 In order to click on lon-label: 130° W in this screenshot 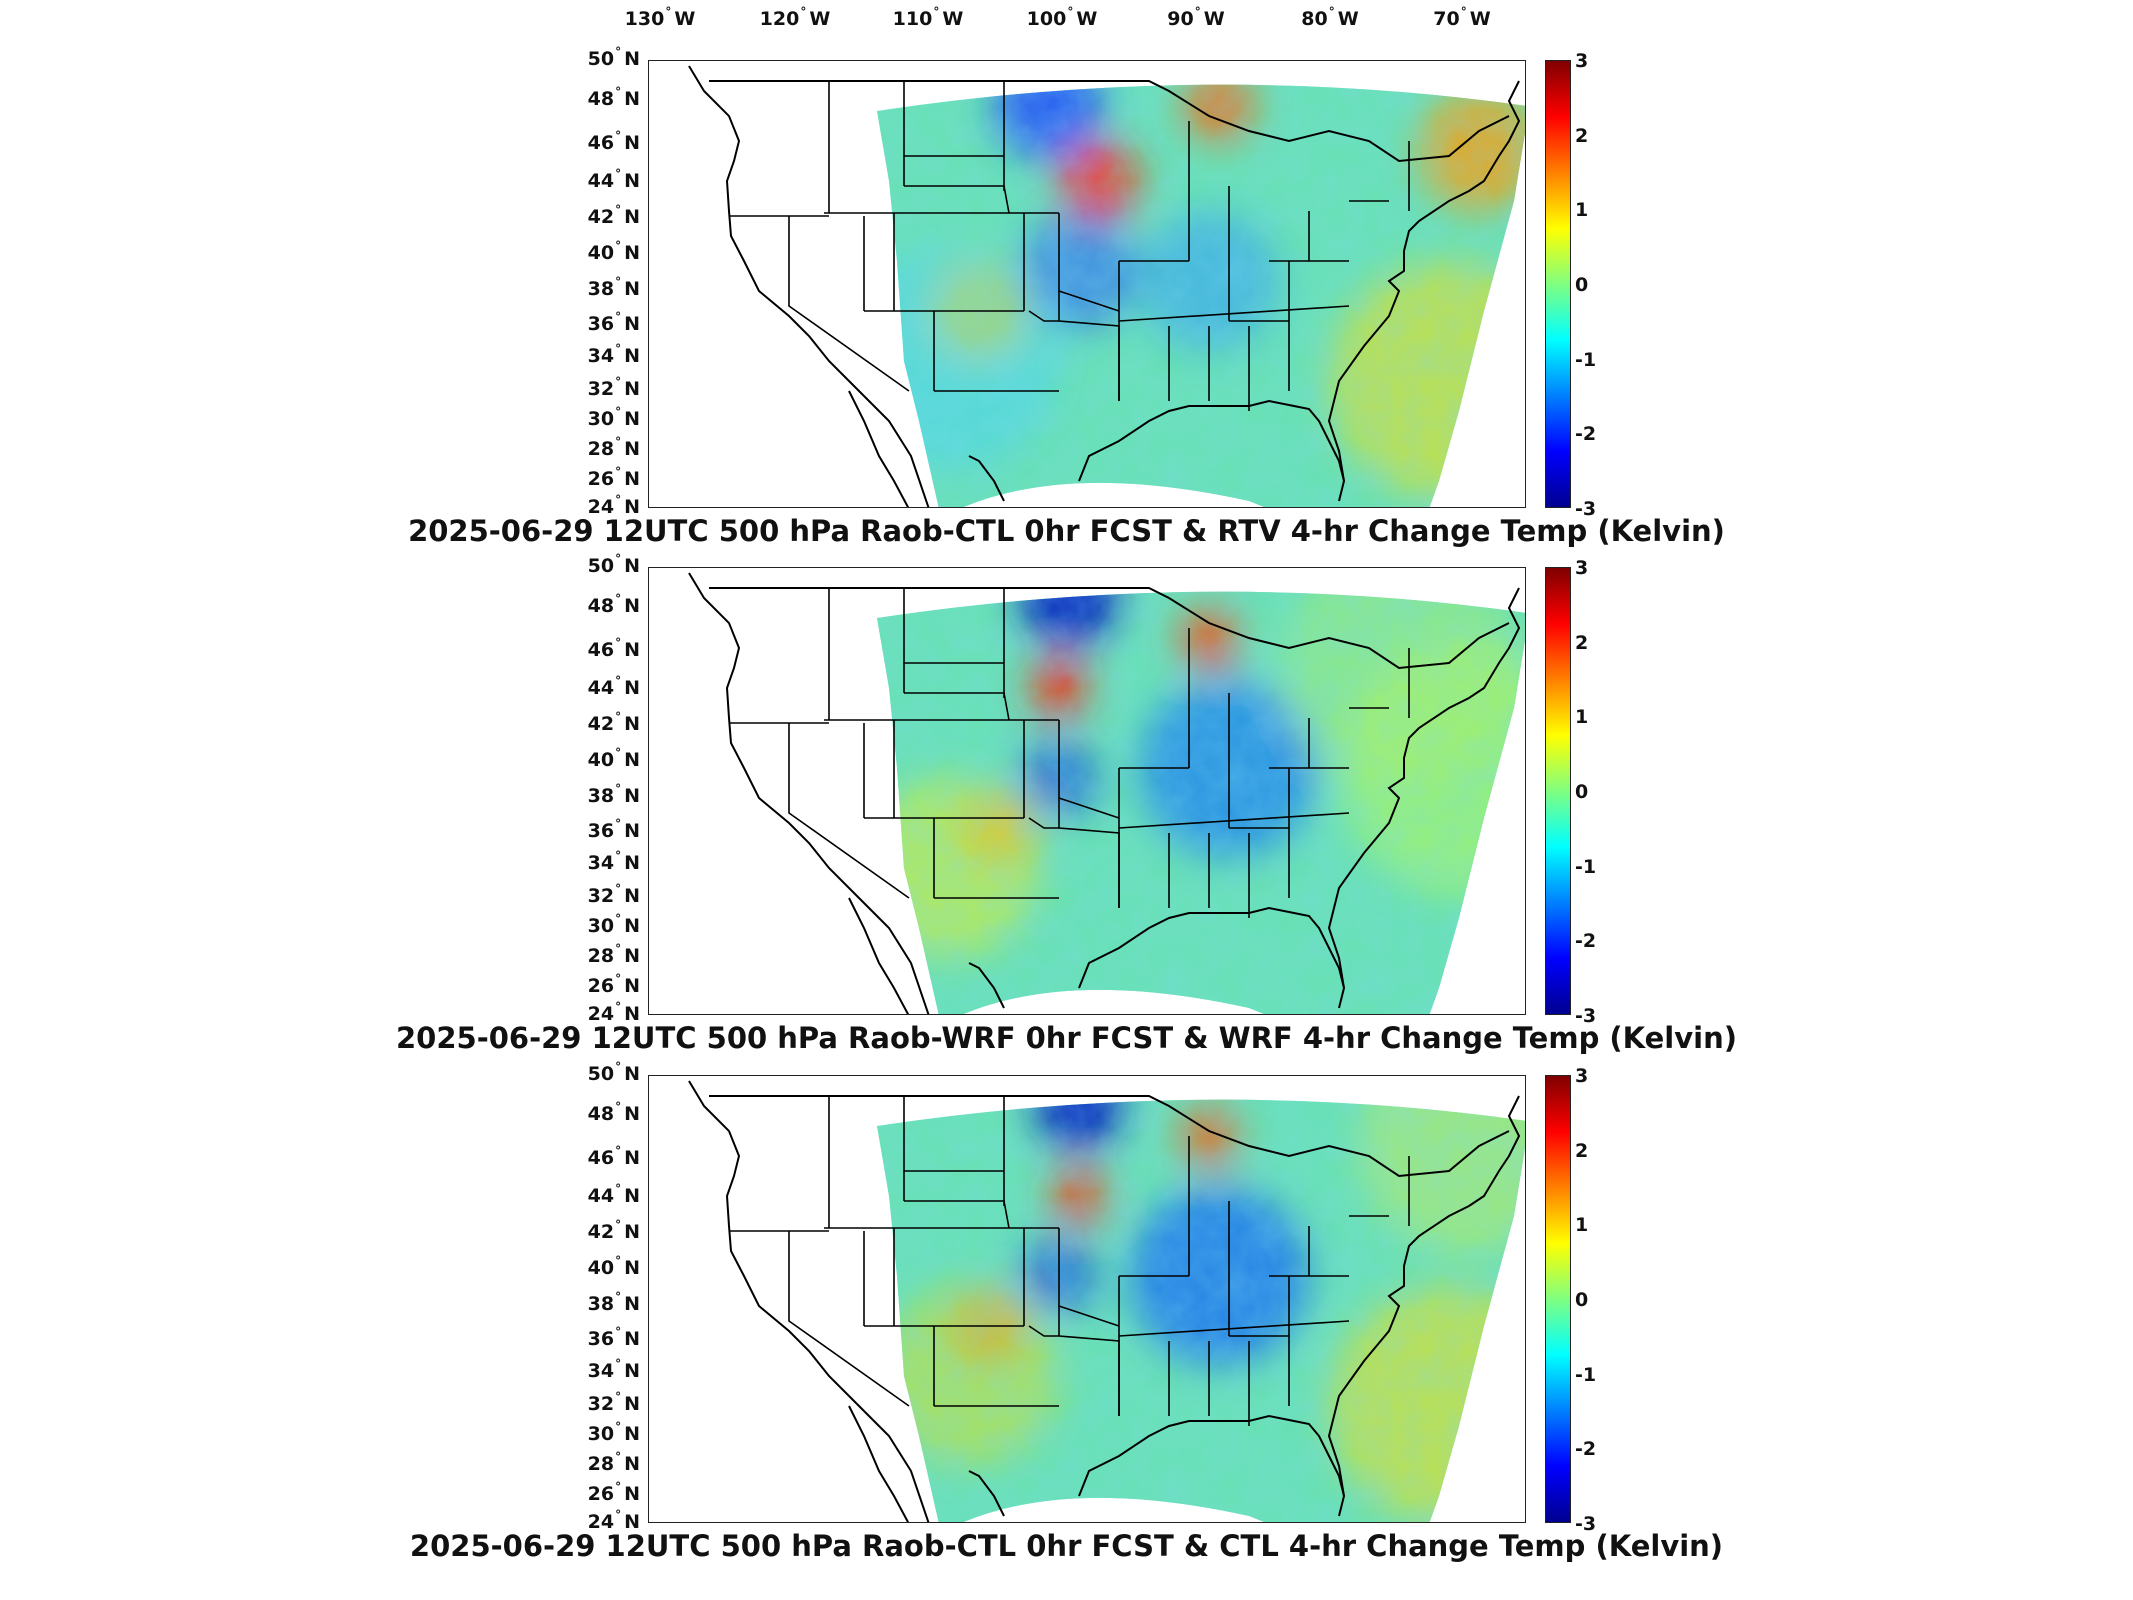, I will do `click(660, 17)`.